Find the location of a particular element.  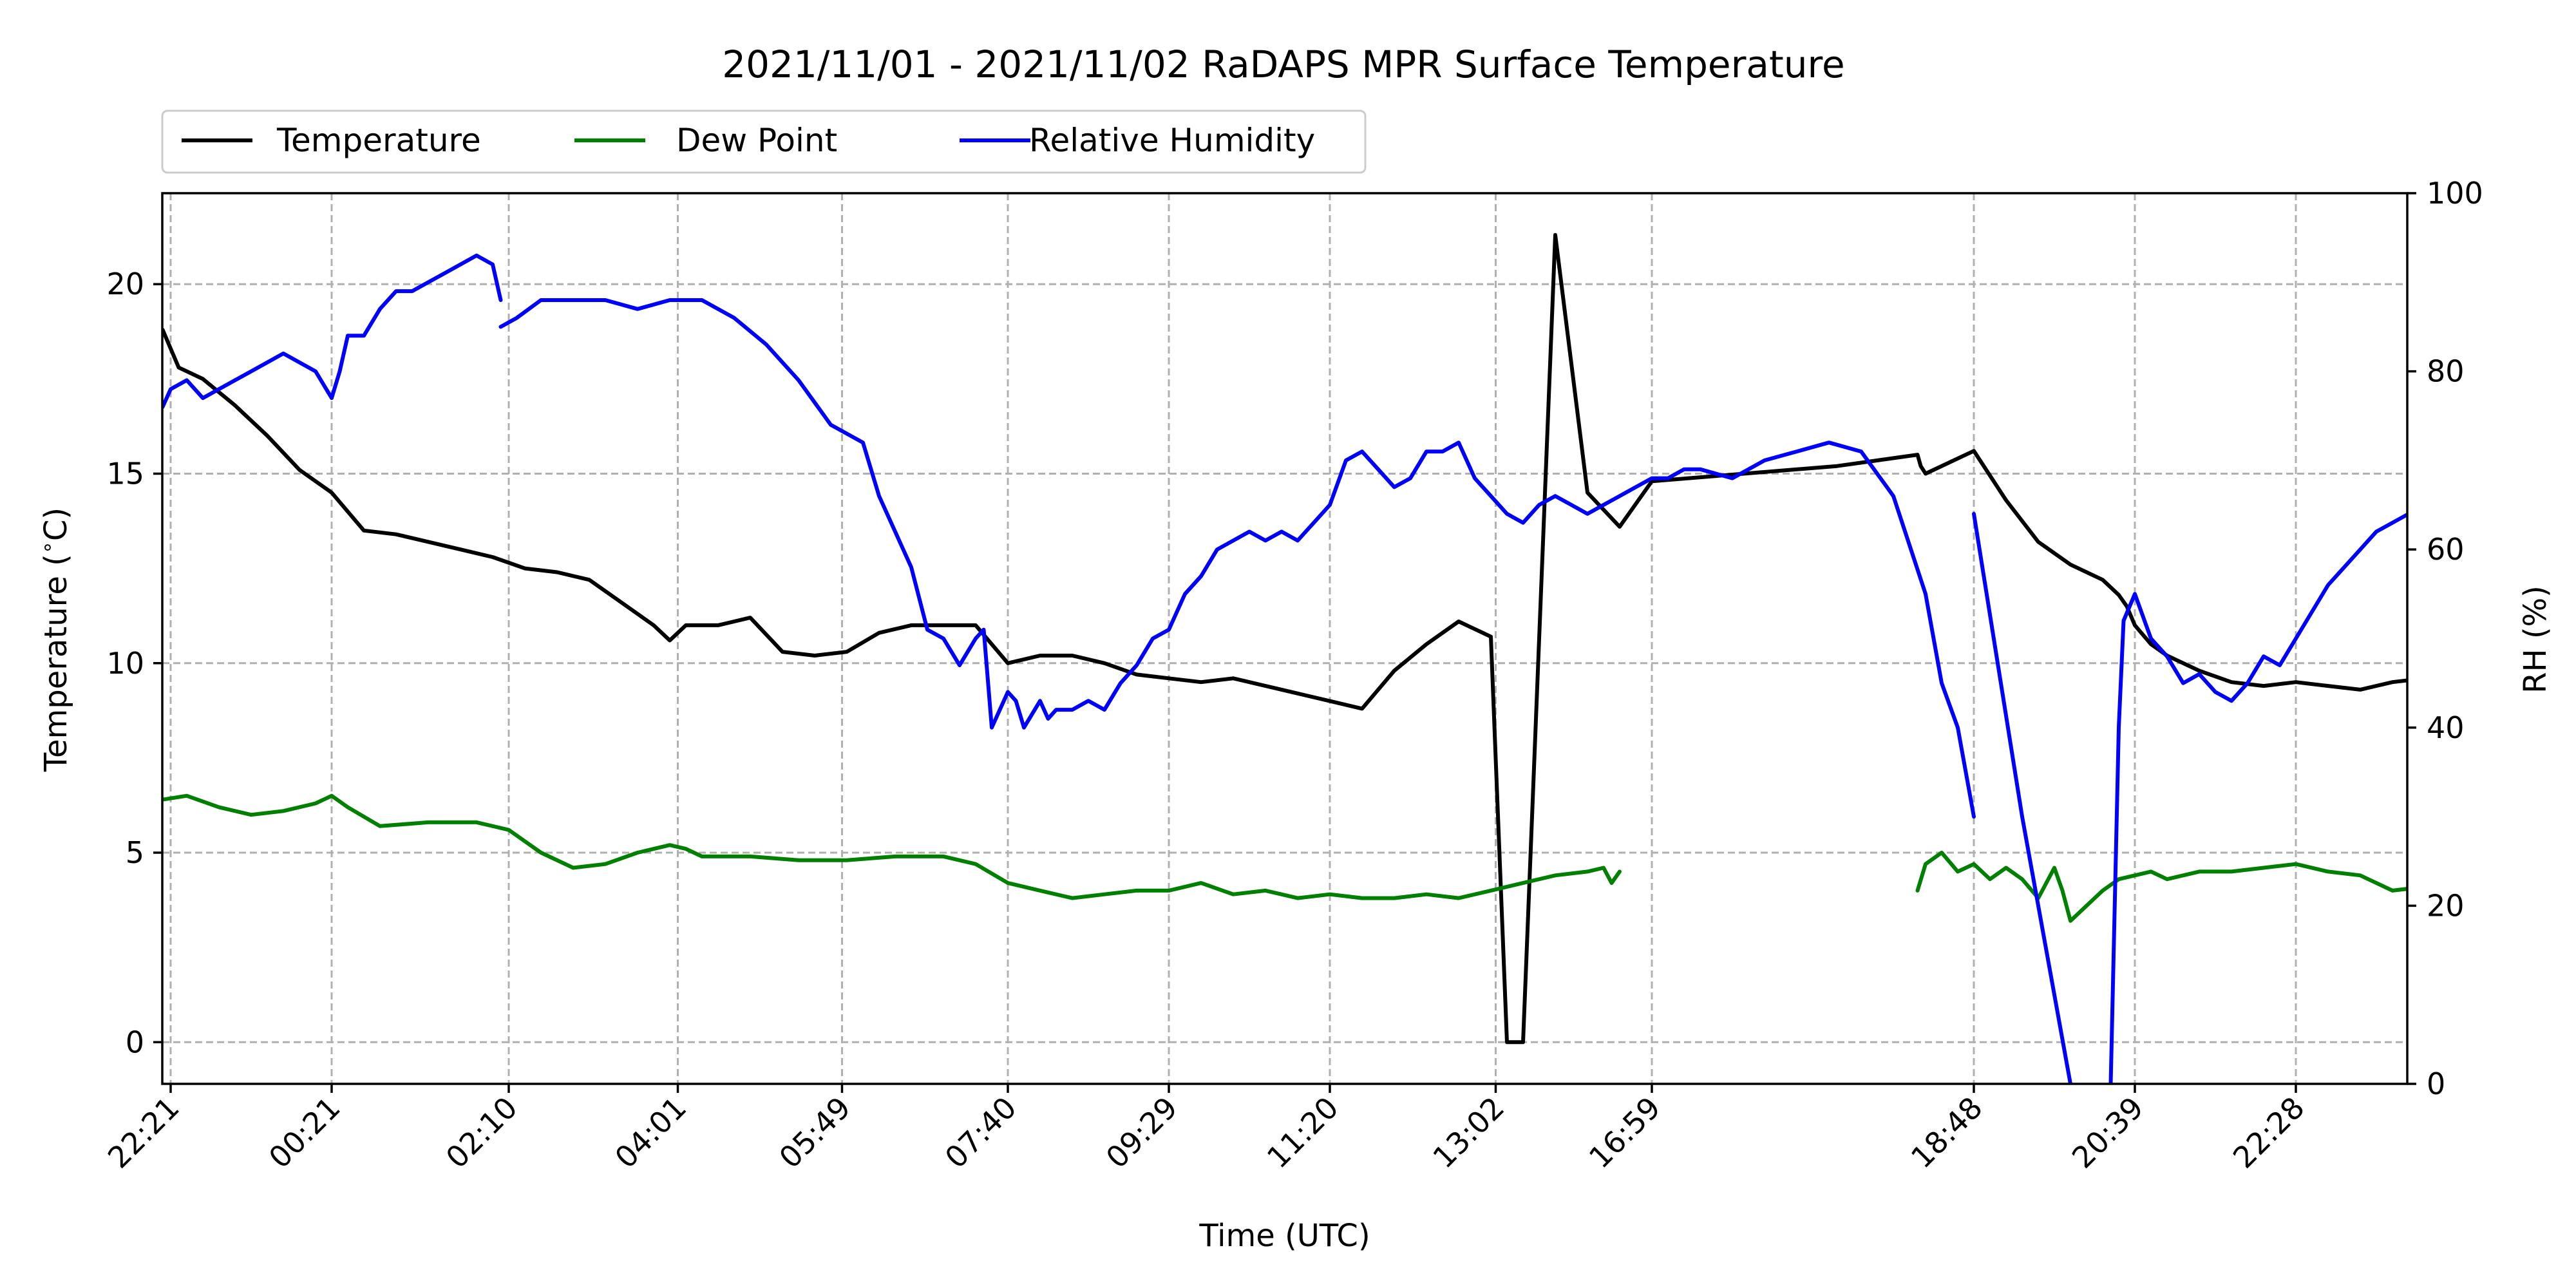

legend-label-temperature: Temperature is located at coordinates (379, 140).